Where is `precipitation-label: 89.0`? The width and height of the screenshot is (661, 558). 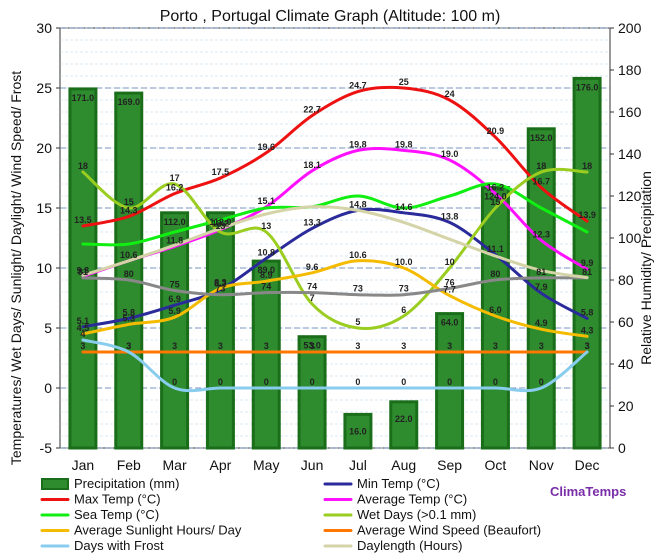 precipitation-label: 89.0 is located at coordinates (266, 270).